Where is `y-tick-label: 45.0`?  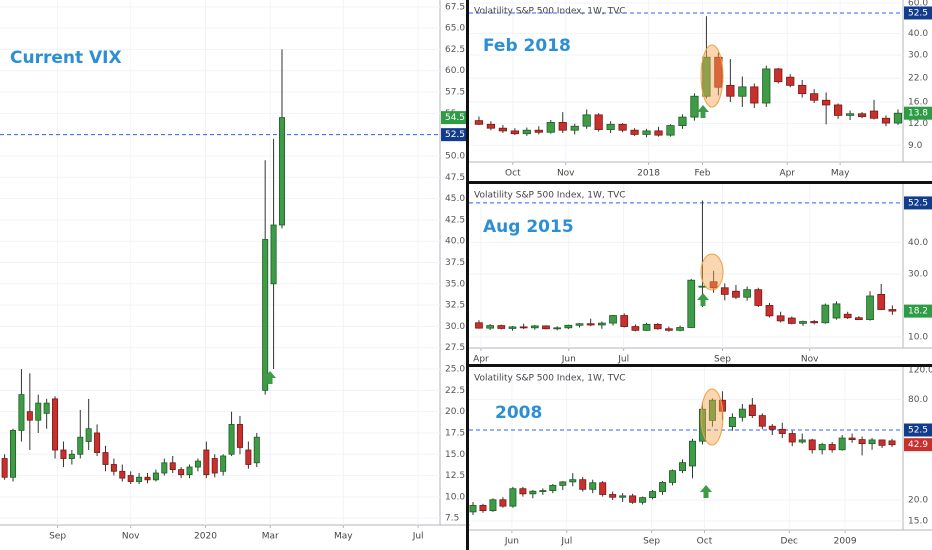 y-tick-label: 45.0 is located at coordinates (455, 199).